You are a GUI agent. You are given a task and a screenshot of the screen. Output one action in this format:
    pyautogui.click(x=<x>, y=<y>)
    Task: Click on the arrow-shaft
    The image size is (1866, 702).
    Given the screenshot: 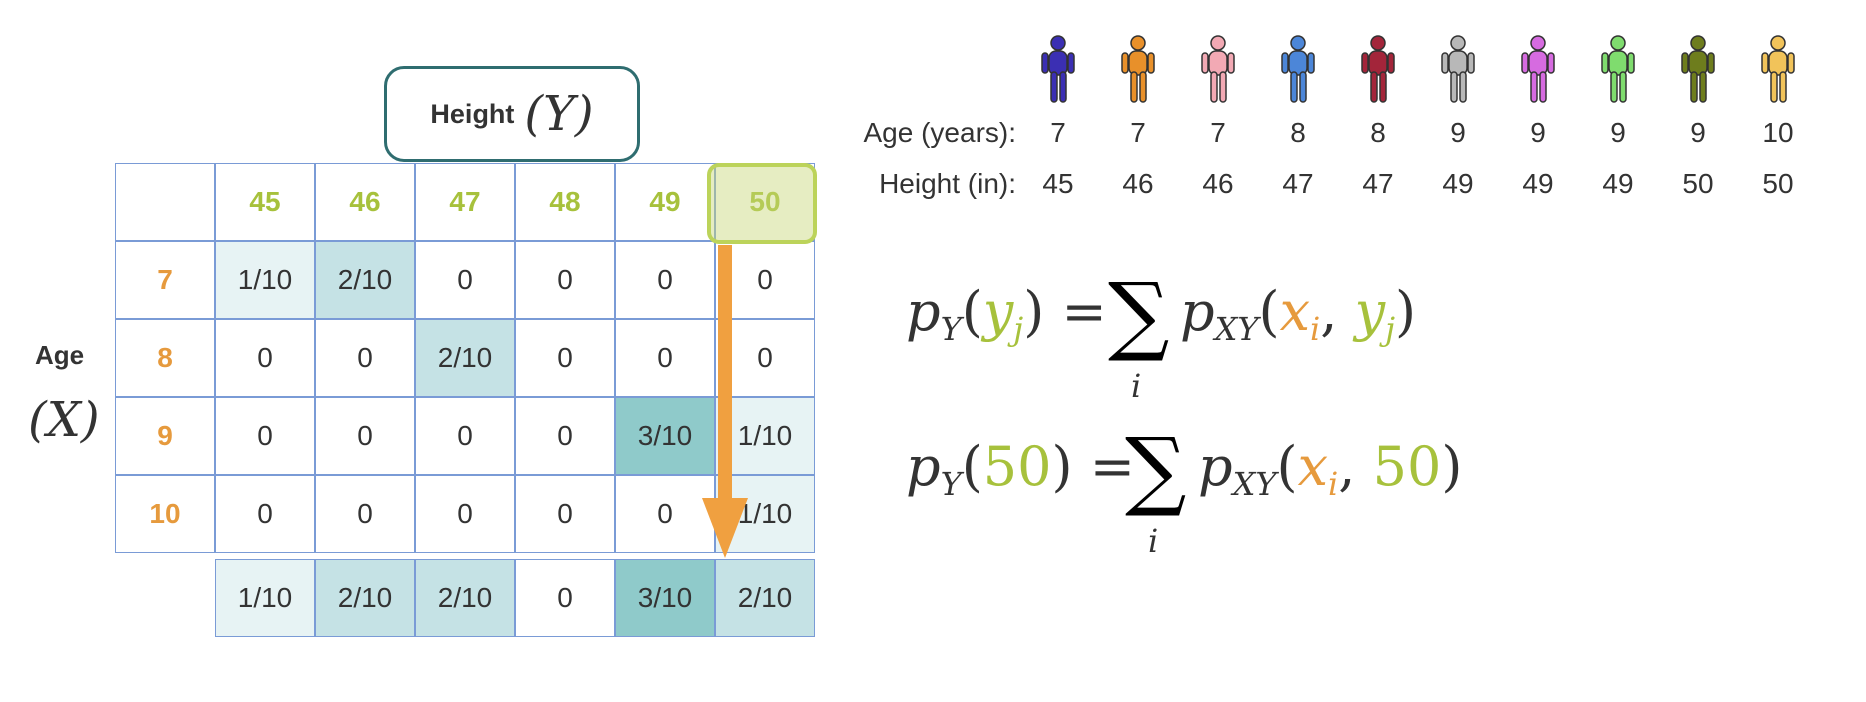 What is the action you would take?
    pyautogui.click(x=725, y=372)
    